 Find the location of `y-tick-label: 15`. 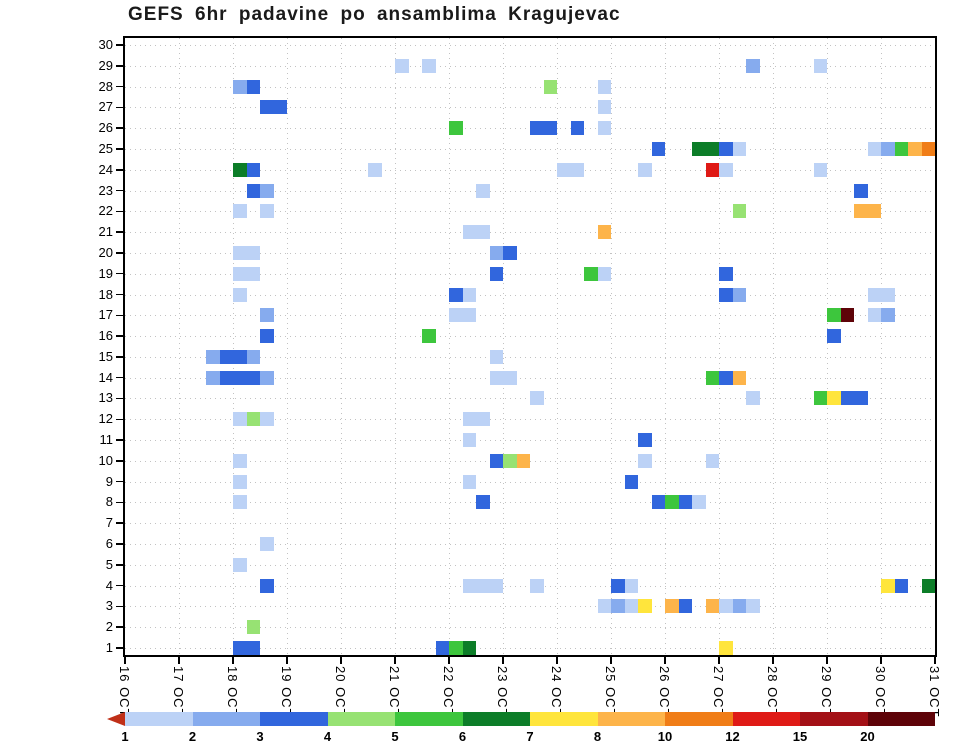

y-tick-label: 15 is located at coordinates (105, 356).